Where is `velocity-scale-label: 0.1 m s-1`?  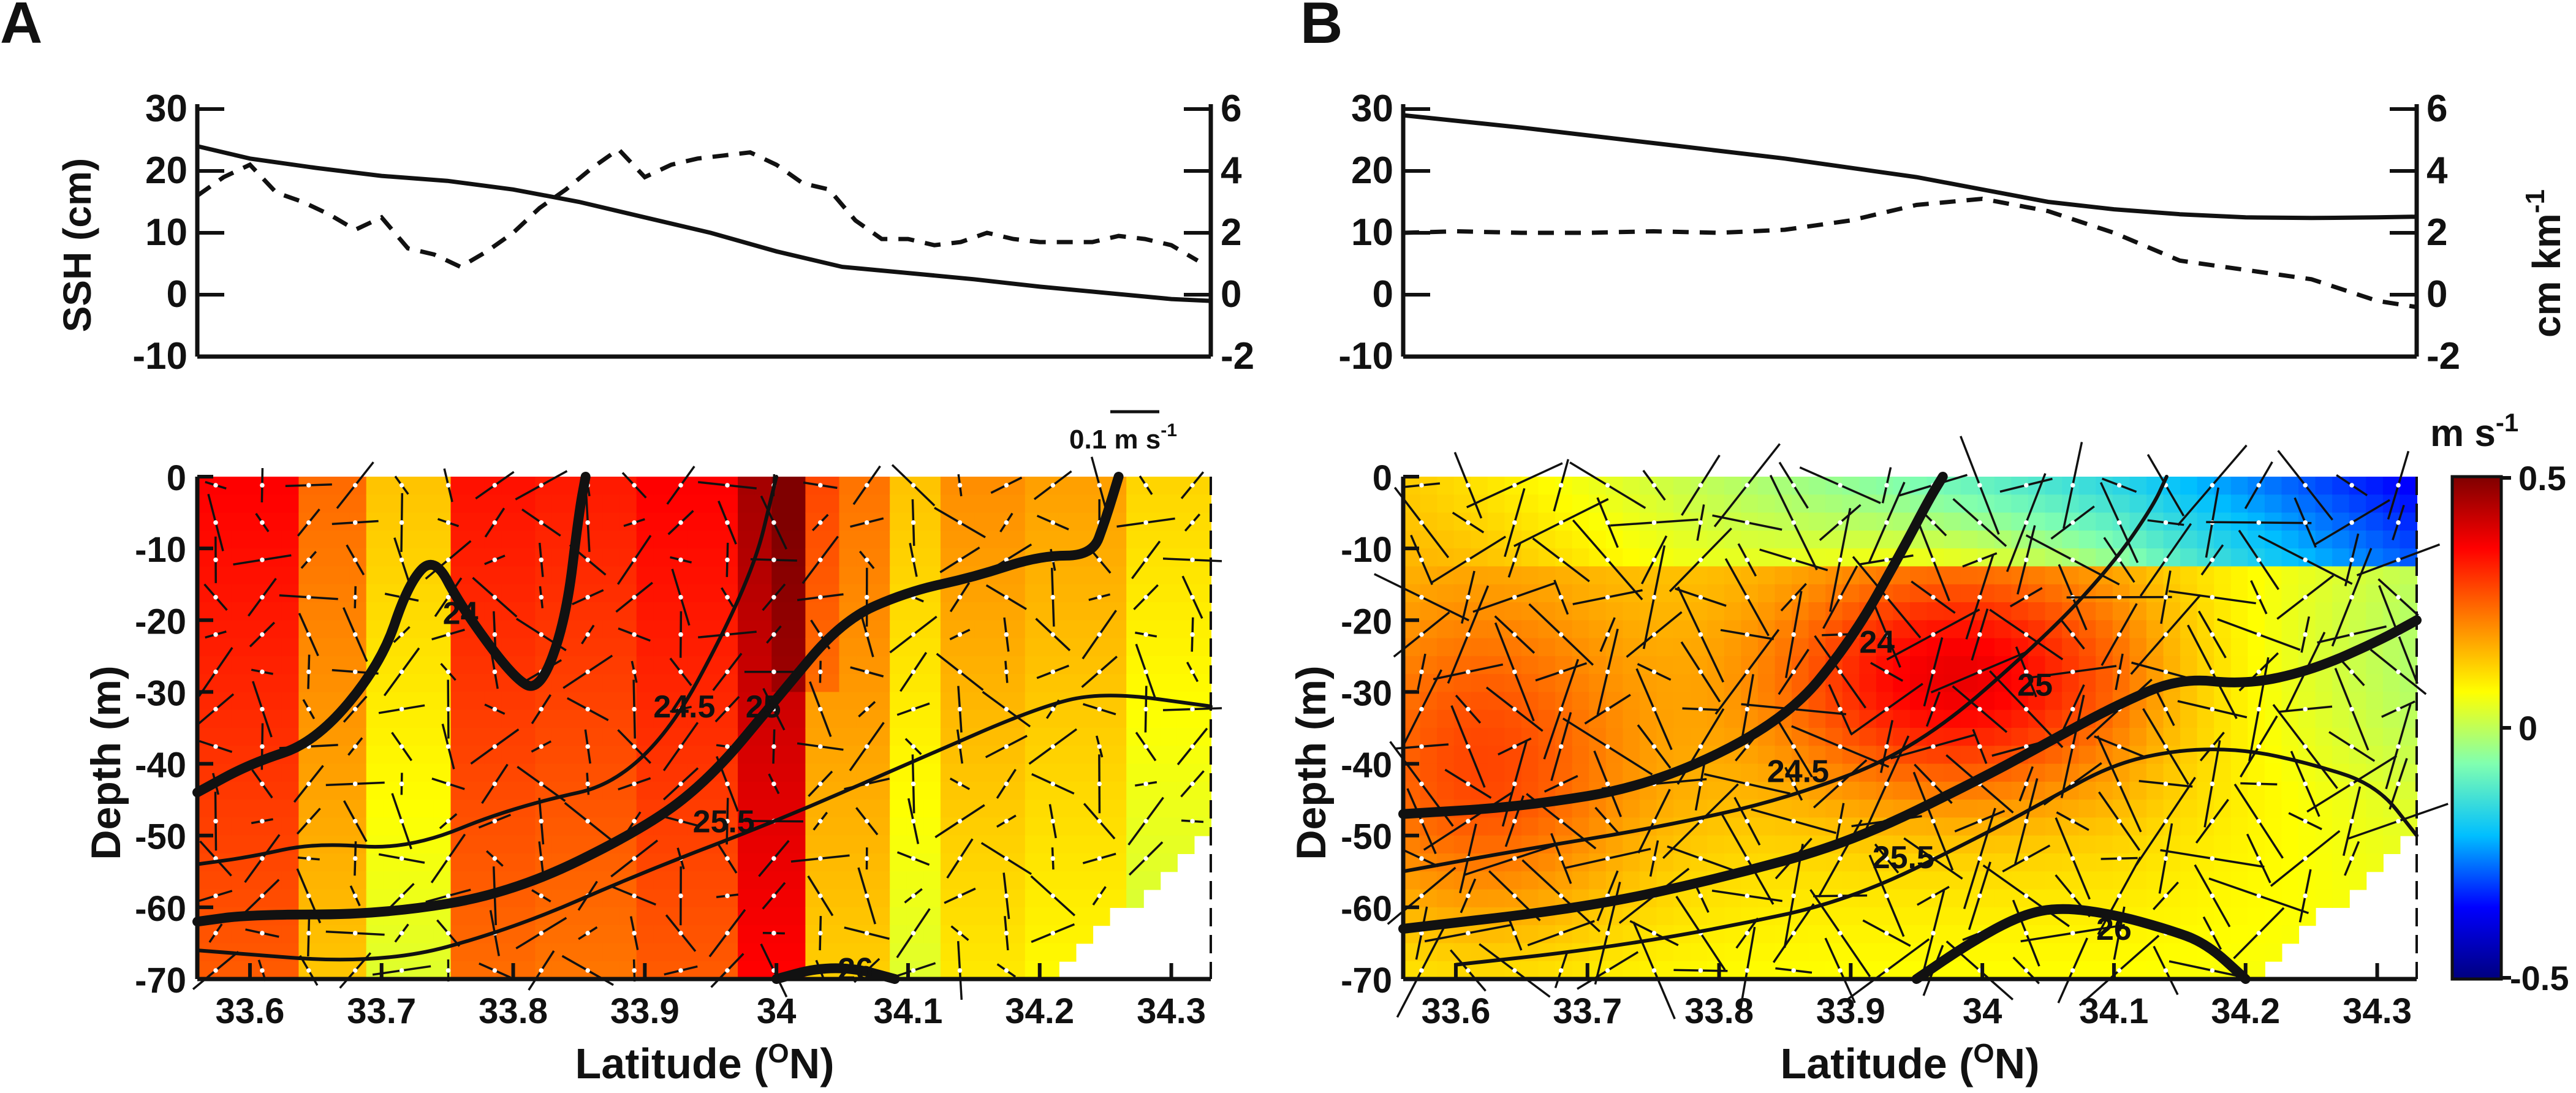
velocity-scale-label: 0.1 m s-1 is located at coordinates (1123, 437).